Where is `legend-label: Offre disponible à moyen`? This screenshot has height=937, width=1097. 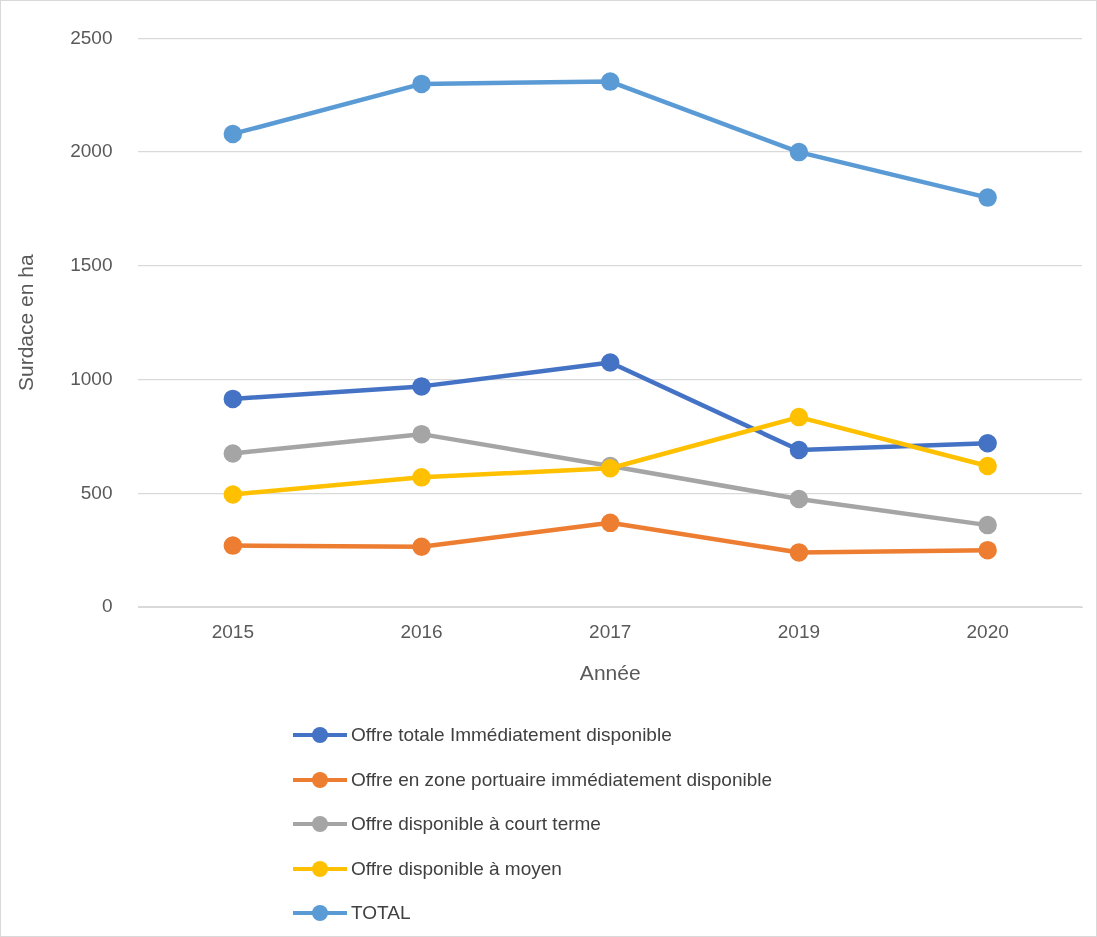 legend-label: Offre disponible à moyen is located at coordinates (456, 868).